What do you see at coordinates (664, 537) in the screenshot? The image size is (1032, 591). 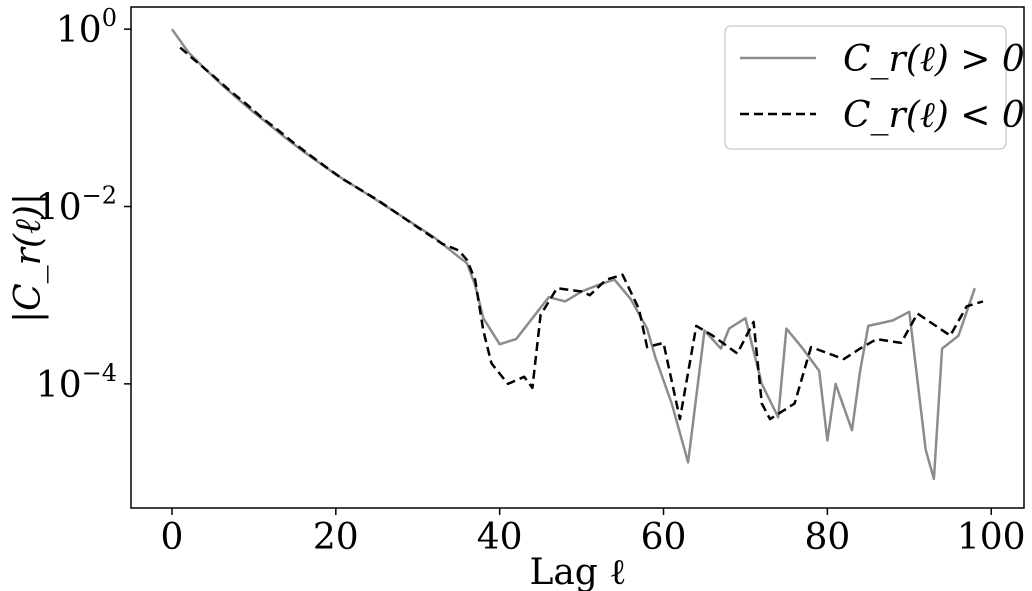 I see `x-tick-label: 60` at bounding box center [664, 537].